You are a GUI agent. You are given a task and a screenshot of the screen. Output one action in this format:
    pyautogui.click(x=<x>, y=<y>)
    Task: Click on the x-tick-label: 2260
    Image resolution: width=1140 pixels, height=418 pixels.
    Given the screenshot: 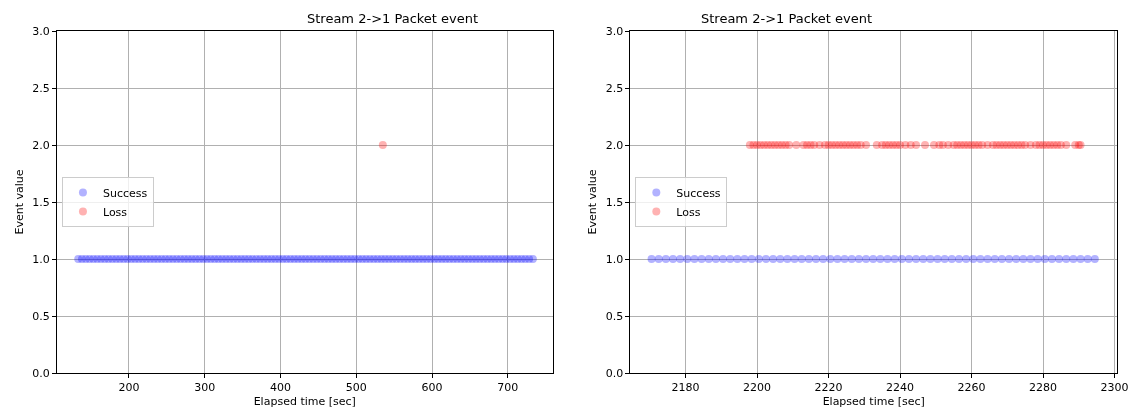 What is the action you would take?
    pyautogui.click(x=971, y=388)
    